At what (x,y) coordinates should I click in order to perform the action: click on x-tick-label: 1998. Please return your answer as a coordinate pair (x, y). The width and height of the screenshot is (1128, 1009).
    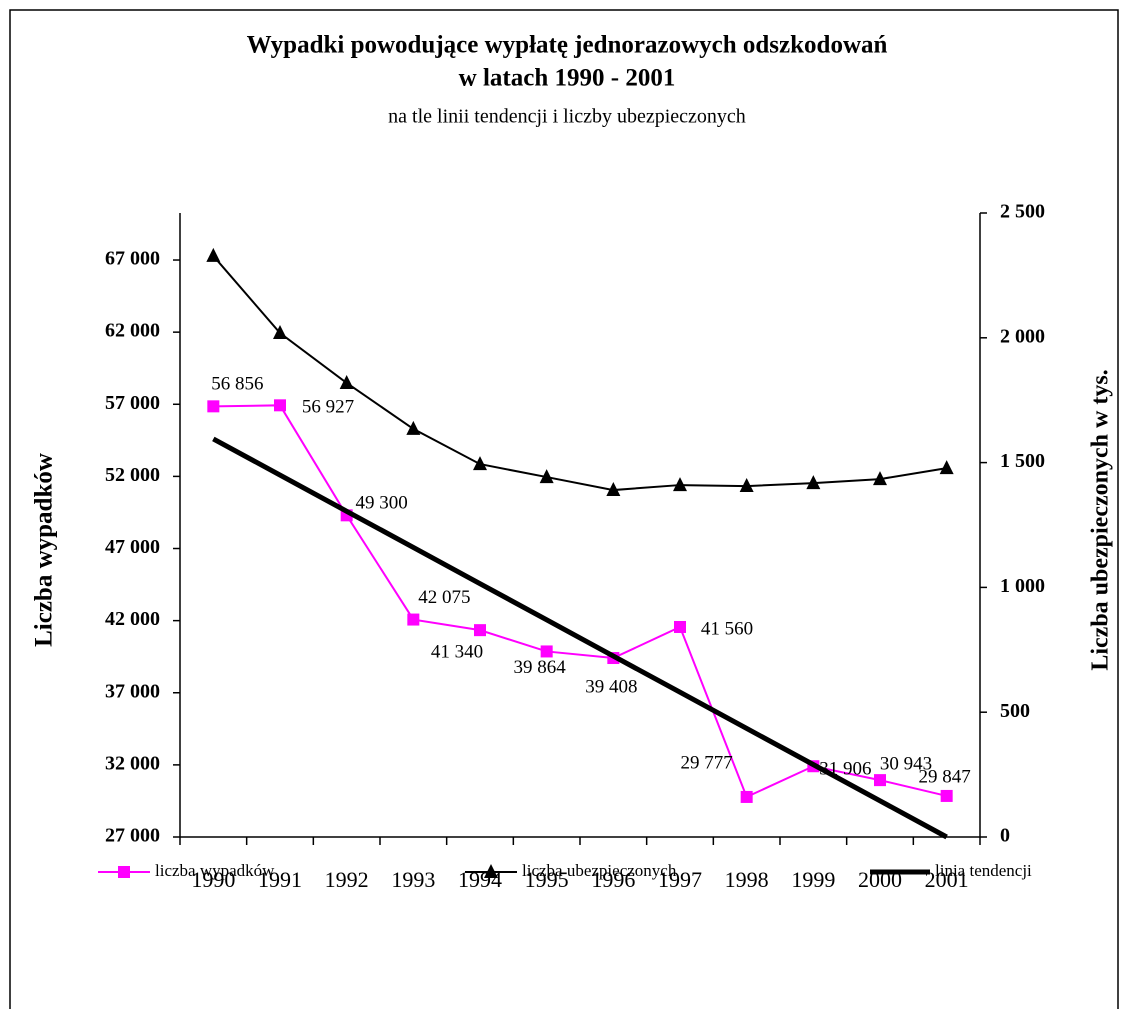
    Looking at the image, I should click on (747, 879).